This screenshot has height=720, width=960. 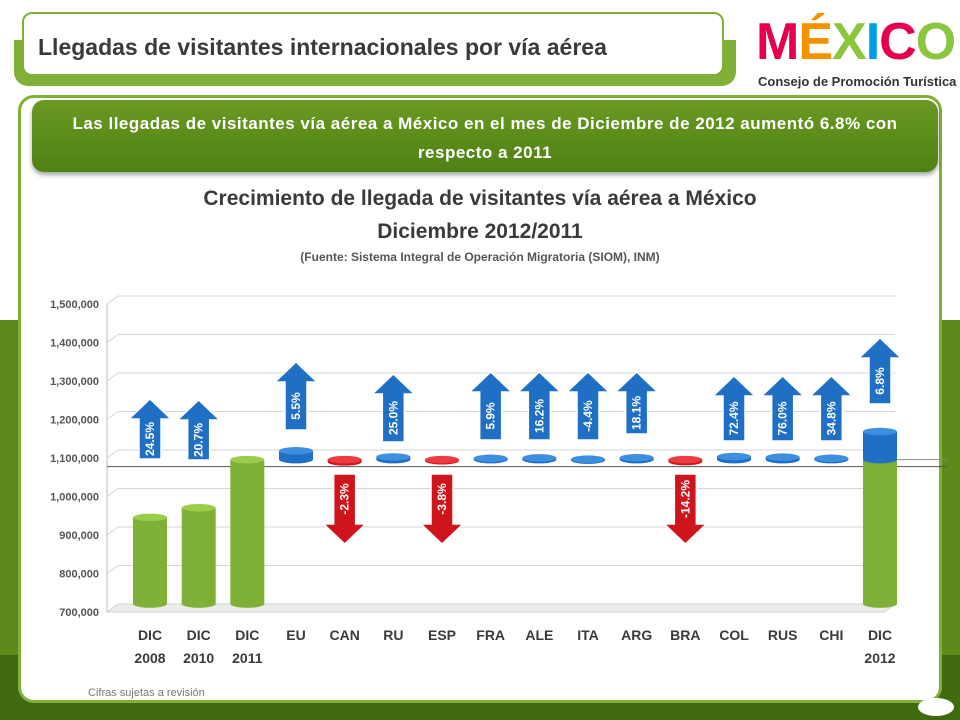 I want to click on growth-label: 5.9%, so click(x=491, y=416).